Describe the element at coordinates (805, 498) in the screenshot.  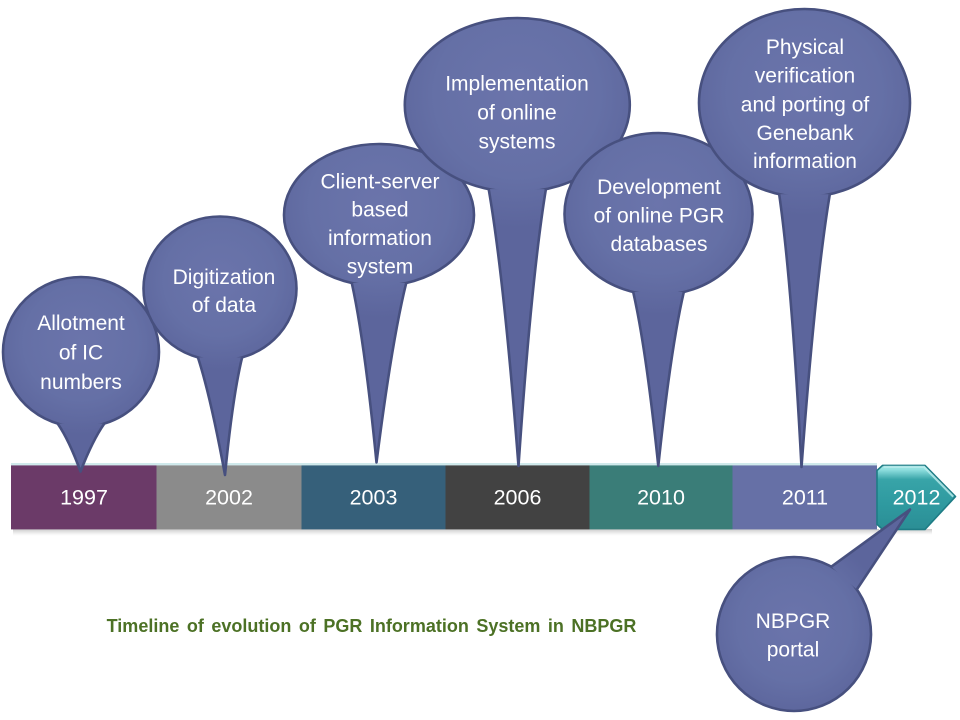
I see `svg-text: 2011` at that location.